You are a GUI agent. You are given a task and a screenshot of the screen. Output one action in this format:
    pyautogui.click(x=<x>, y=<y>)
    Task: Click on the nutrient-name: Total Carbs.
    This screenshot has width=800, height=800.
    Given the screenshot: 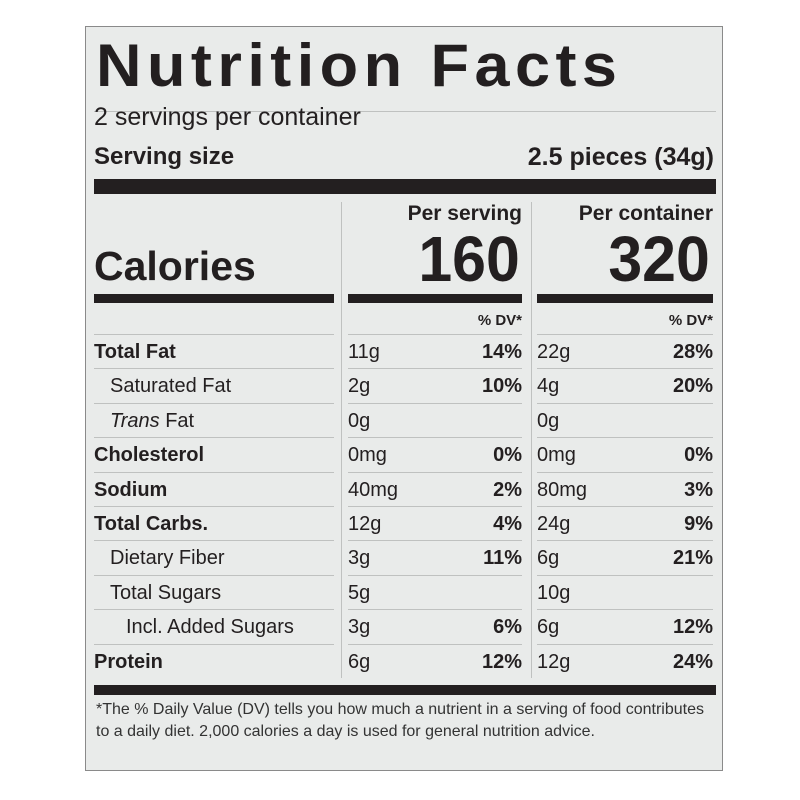 What is the action you would take?
    pyautogui.click(x=151, y=524)
    